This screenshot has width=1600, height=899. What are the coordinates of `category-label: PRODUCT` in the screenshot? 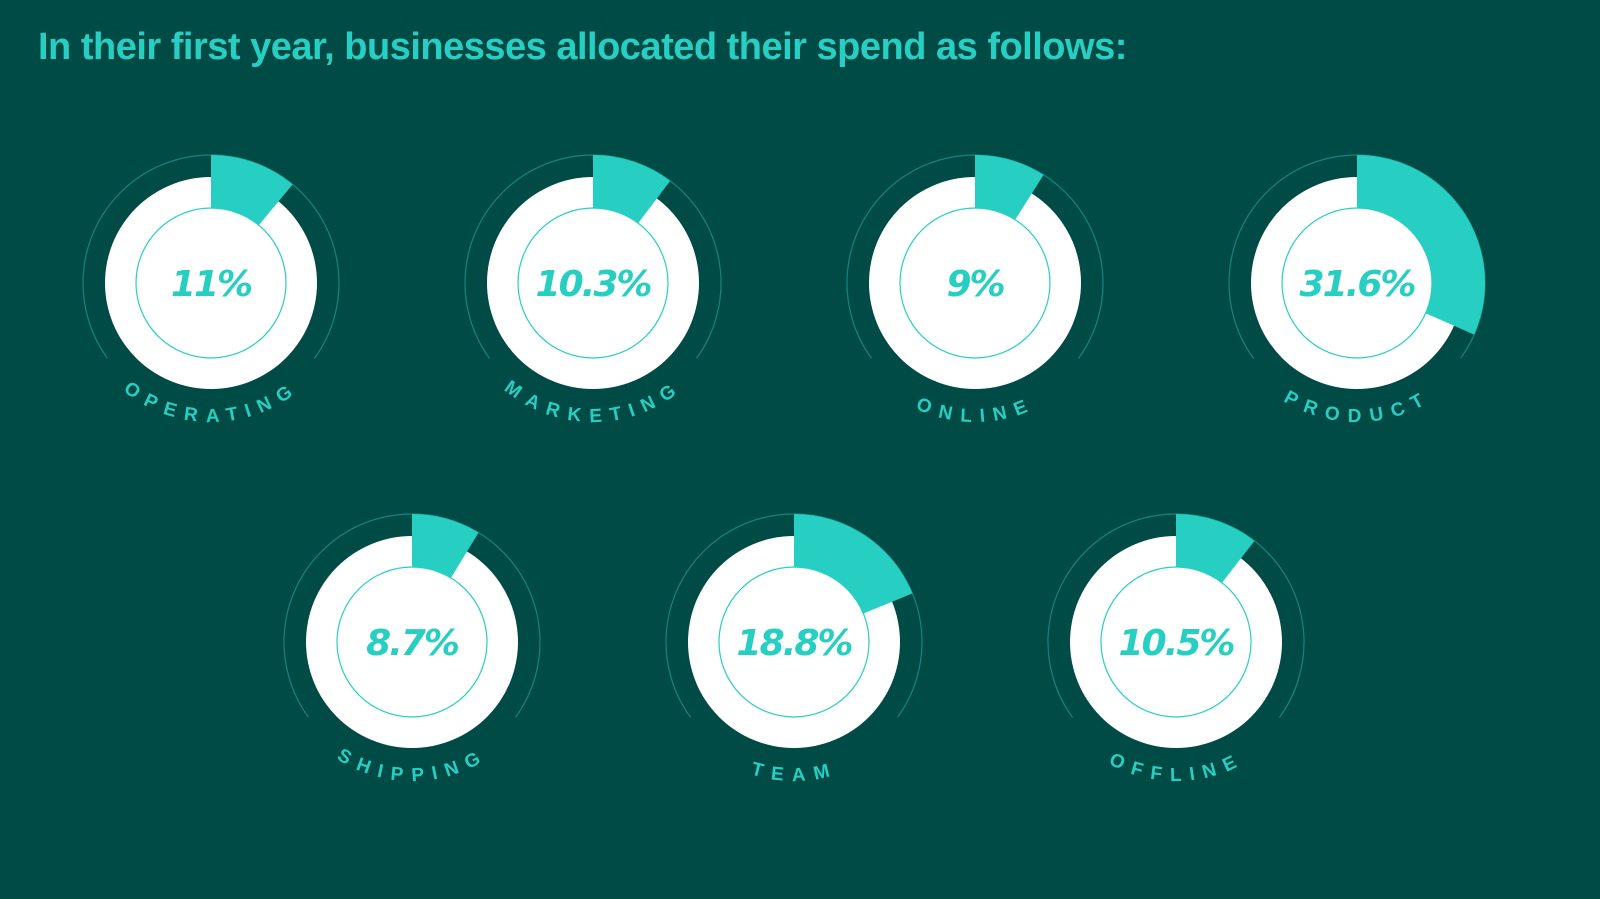 It's located at (1357, 407).